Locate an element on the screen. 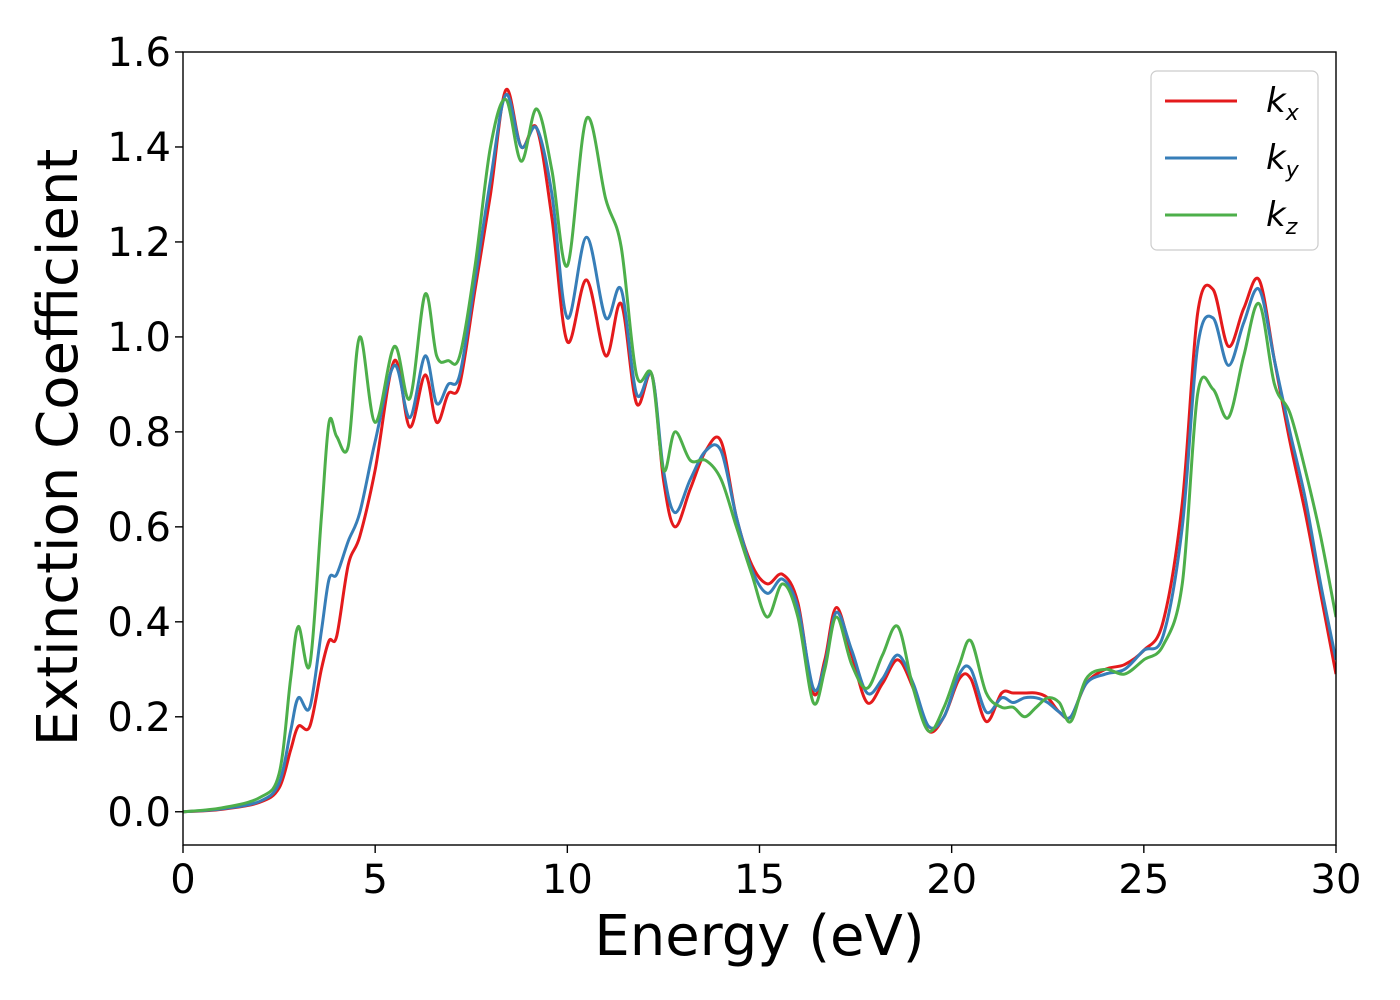  legend-label-x: kx is located at coordinates (1283, 103).